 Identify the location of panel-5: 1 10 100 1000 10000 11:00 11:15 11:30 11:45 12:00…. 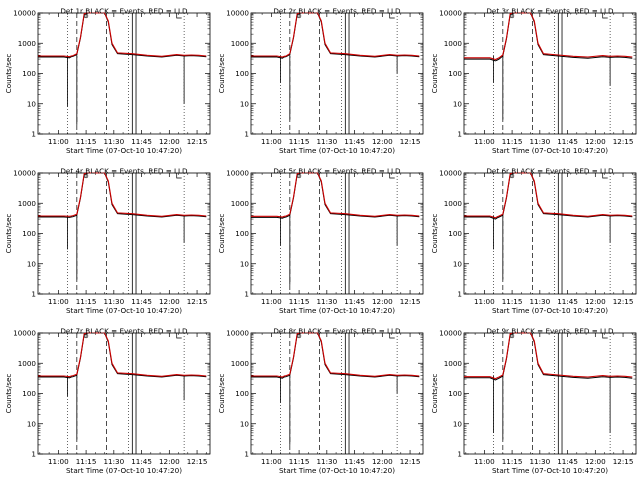
(320, 241).